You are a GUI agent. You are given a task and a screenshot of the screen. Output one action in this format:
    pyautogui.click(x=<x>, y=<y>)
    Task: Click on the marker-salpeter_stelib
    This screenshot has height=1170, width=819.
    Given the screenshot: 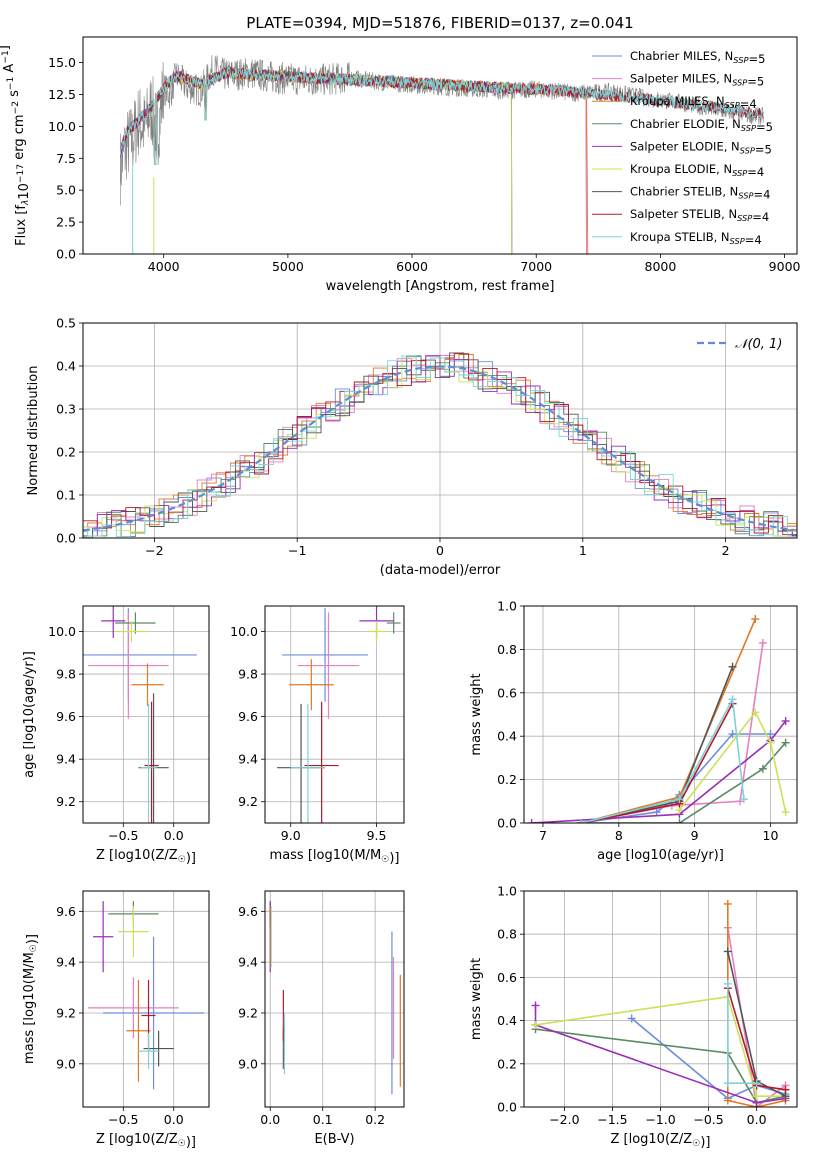 What is the action you would take?
    pyautogui.click(x=785, y=1089)
    